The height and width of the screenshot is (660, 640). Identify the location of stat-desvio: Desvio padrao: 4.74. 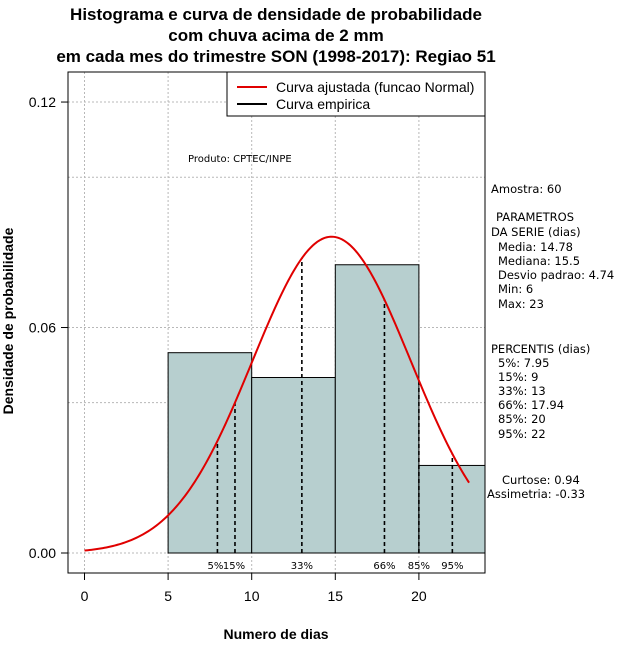
(556, 275).